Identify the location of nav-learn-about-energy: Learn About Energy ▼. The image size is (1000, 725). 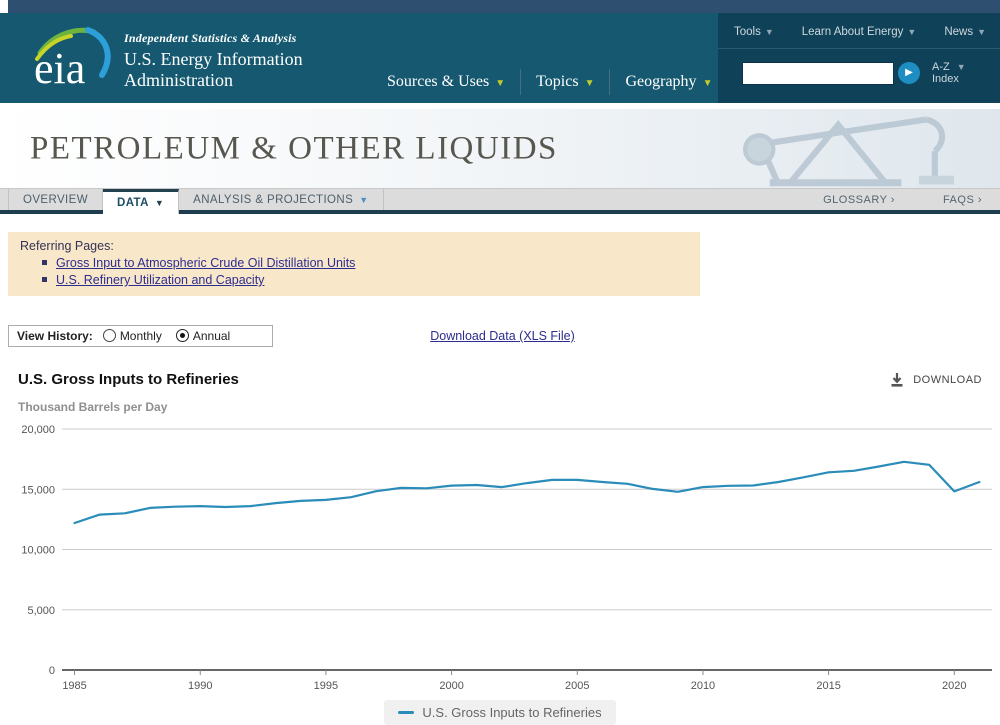
(859, 32).